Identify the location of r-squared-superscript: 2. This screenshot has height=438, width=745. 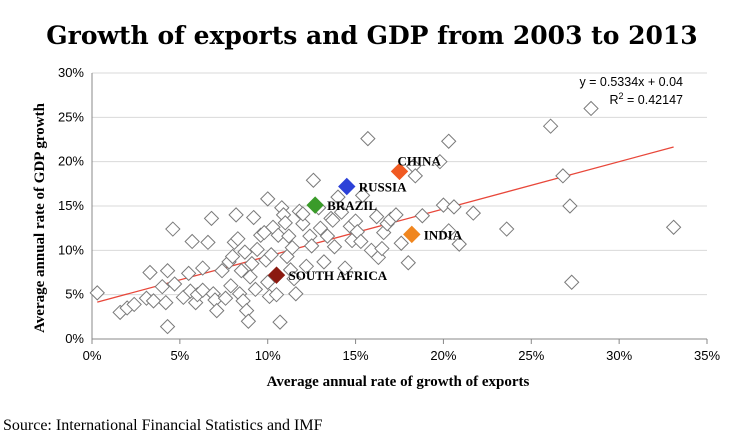
(621, 96).